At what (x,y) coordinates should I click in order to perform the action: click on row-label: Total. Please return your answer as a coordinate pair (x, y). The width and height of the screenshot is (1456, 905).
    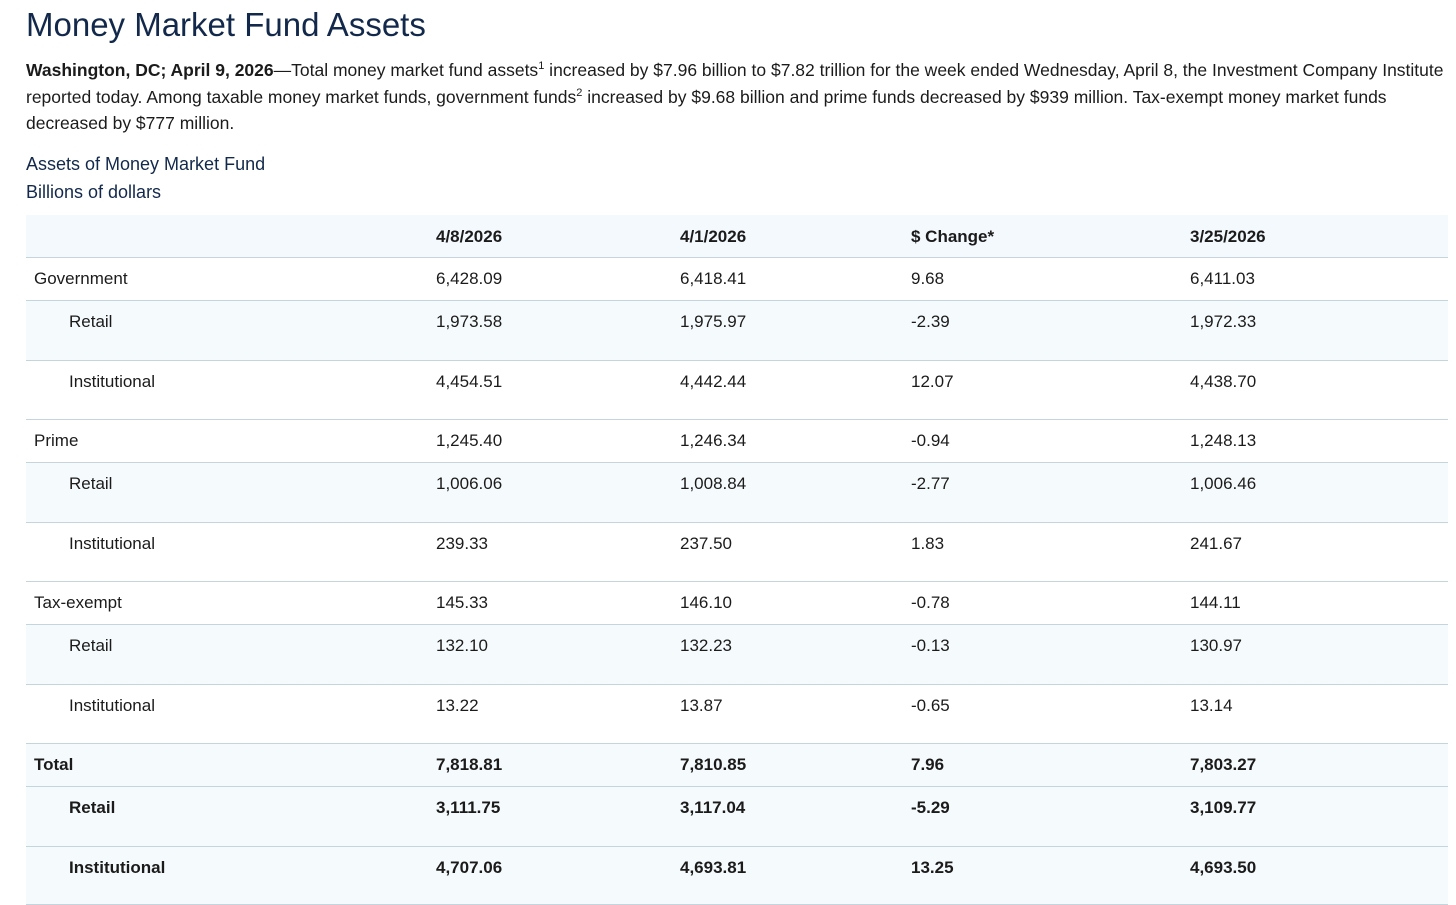
    Looking at the image, I should click on (231, 765).